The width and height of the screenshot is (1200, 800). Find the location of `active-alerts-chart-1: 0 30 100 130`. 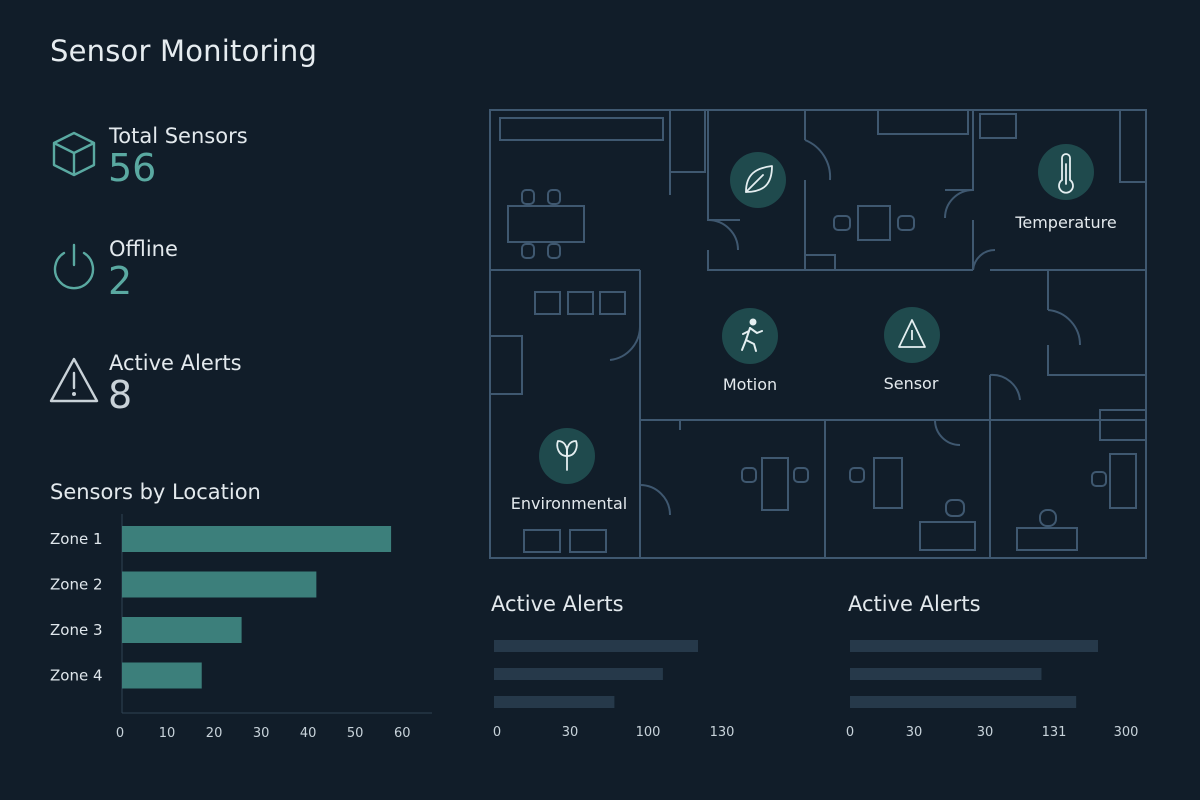

active-alerts-chart-1: 0 30 100 130 is located at coordinates (614, 690).